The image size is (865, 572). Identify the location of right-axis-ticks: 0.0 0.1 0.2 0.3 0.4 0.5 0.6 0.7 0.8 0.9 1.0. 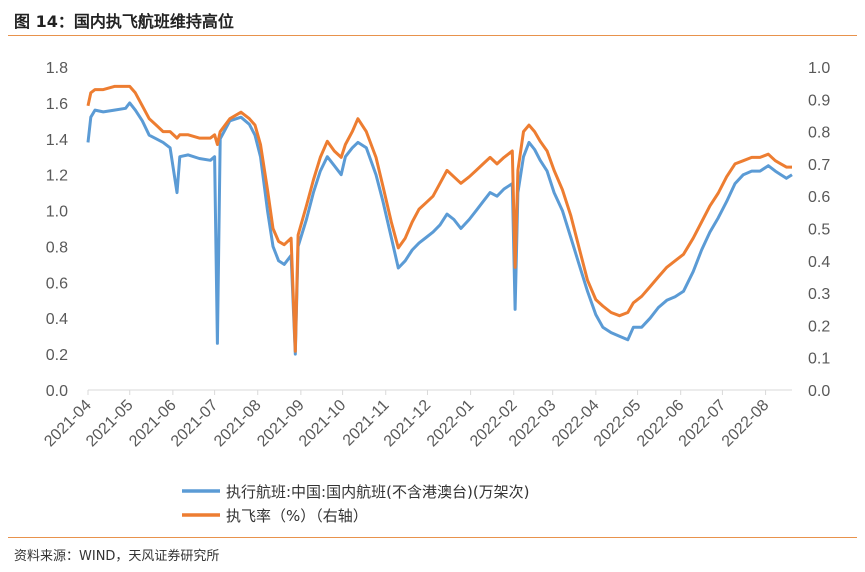
(819, 230).